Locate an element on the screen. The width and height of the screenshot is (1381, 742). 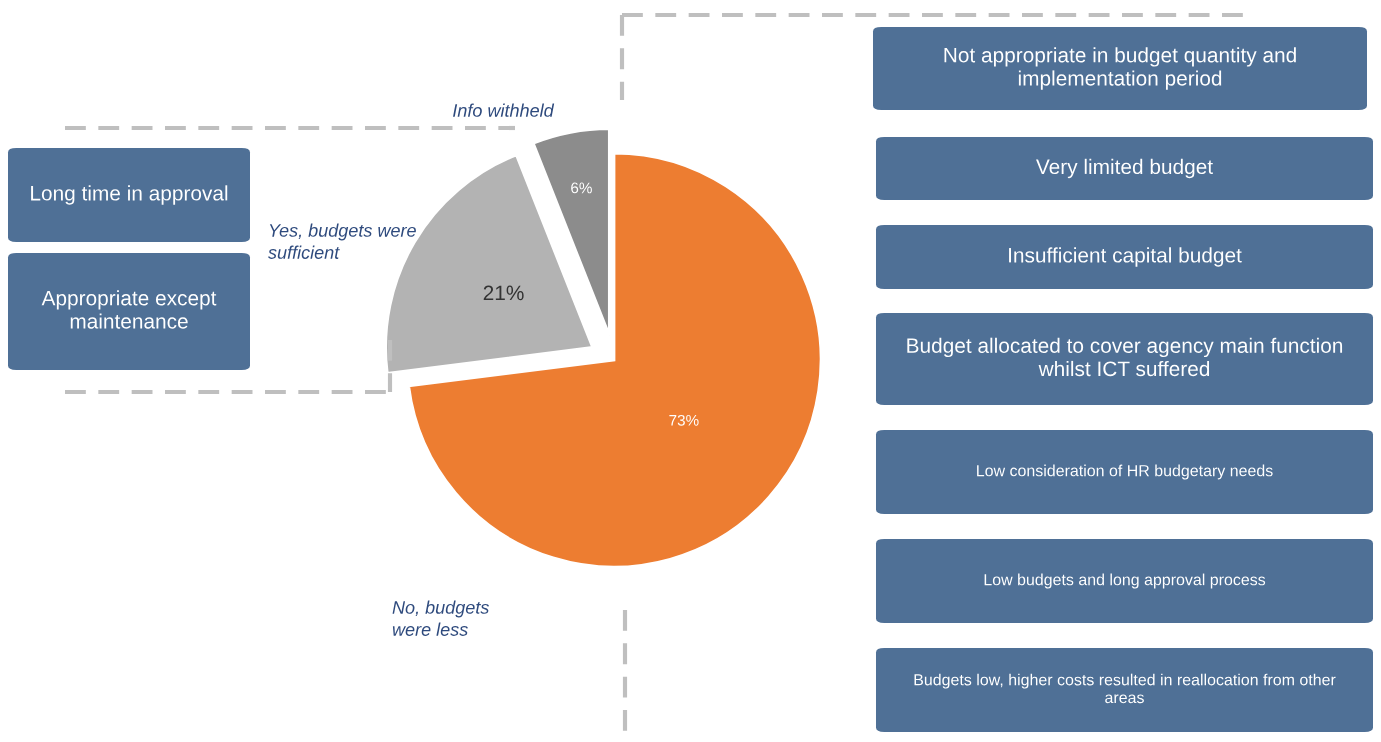
slice-label: Yes, budgets were sufficient is located at coordinates (342, 241).